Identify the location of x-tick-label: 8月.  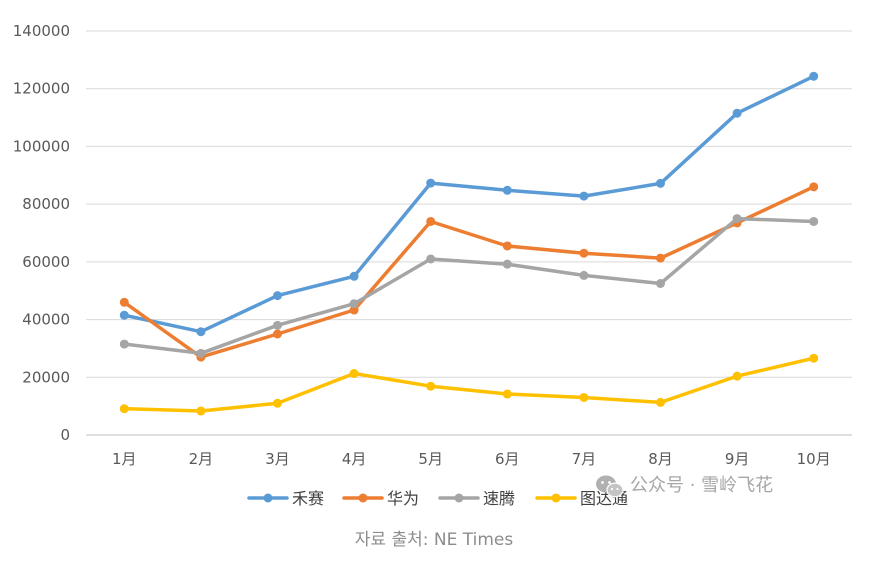
(660, 459).